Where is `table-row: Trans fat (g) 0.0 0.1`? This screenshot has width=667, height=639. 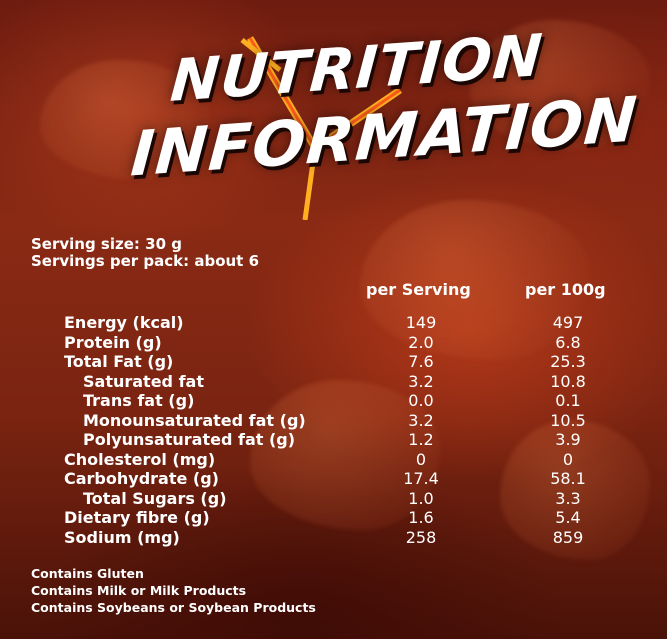
table-row: Trans fat (g) 0.0 0.1 is located at coordinates (333, 401).